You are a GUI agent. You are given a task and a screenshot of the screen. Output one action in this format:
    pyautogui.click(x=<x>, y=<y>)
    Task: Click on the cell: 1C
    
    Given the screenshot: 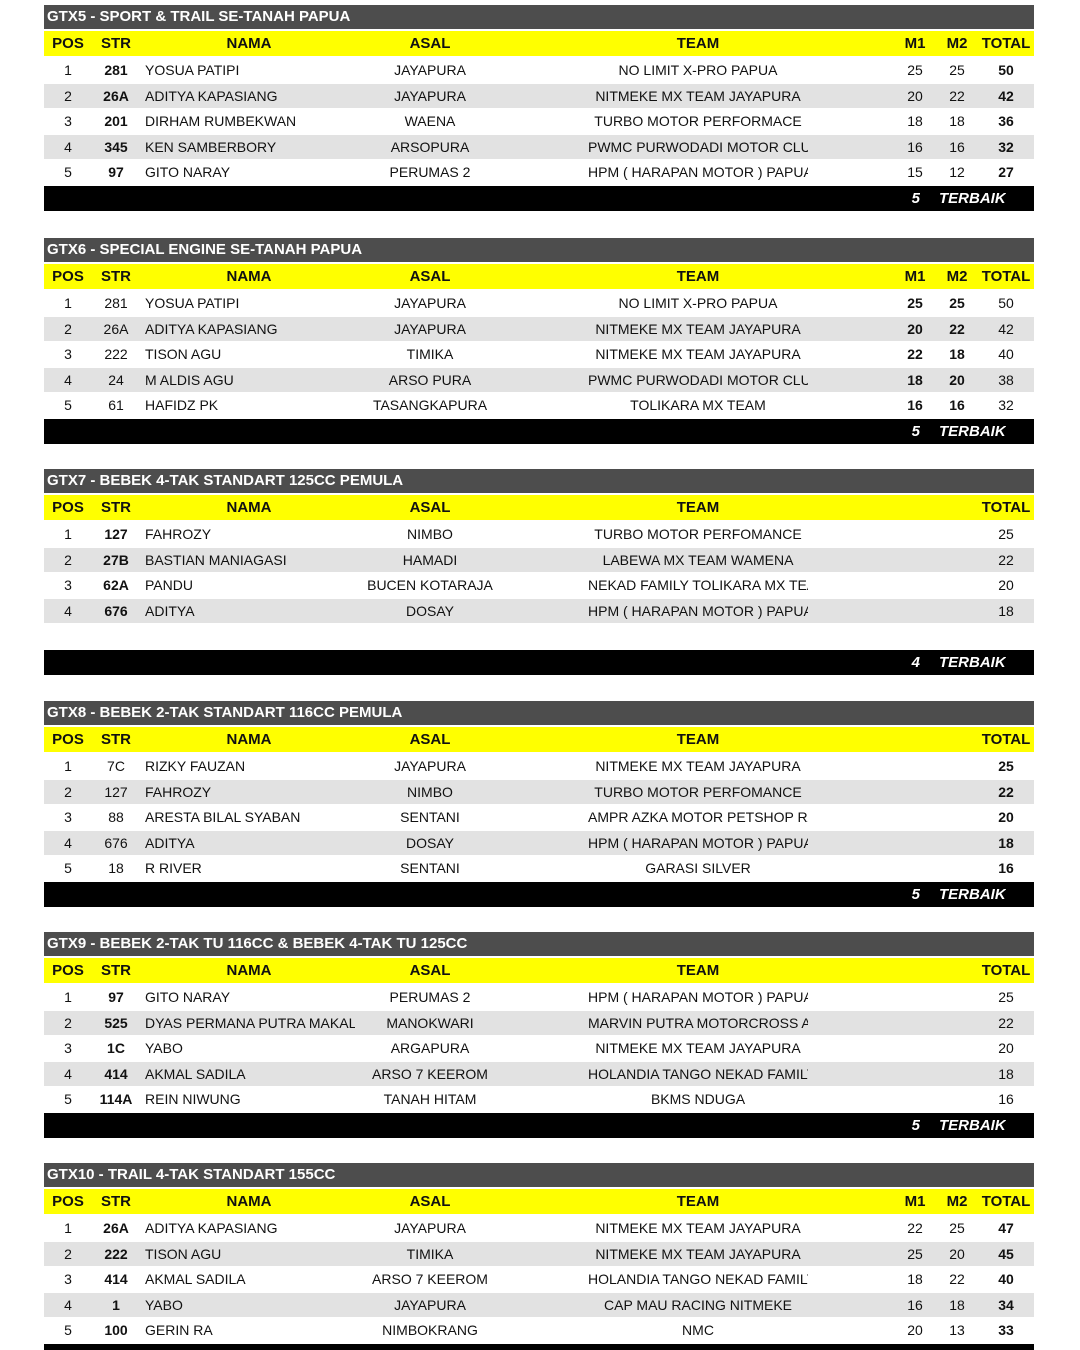 What is the action you would take?
    pyautogui.click(x=116, y=1048)
    